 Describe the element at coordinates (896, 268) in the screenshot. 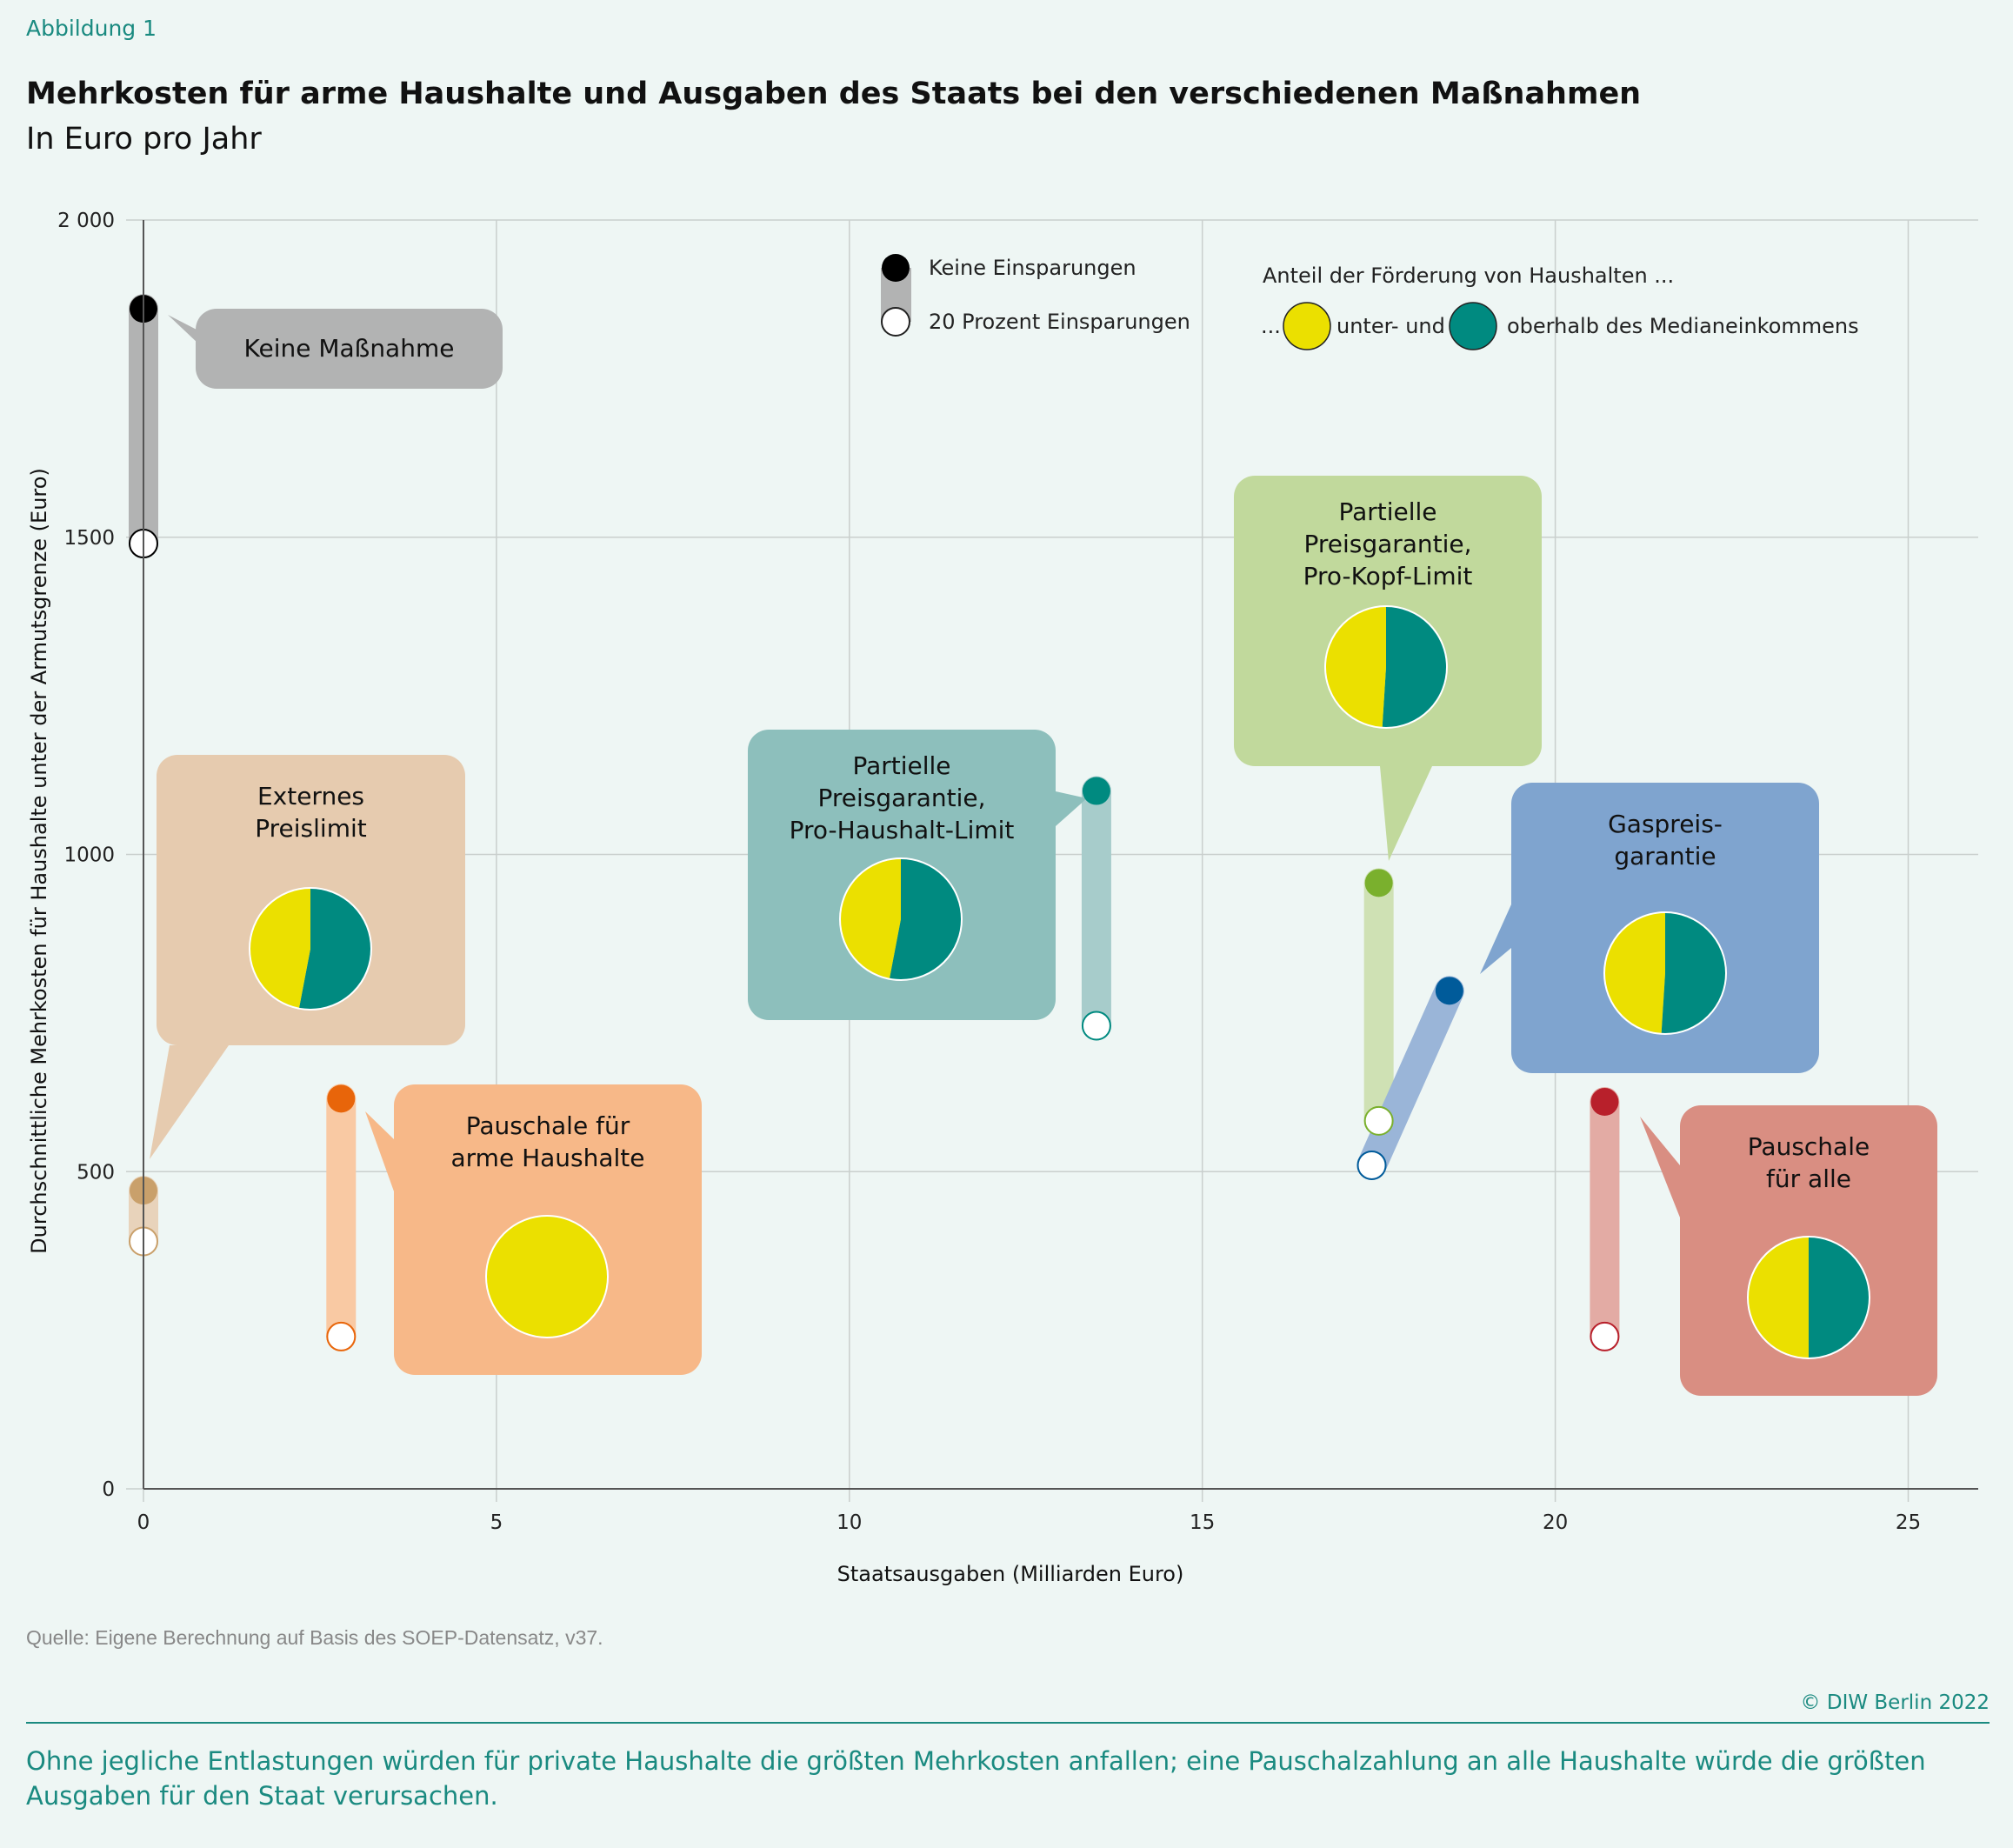

I see `legend-no-savings-marker` at that location.